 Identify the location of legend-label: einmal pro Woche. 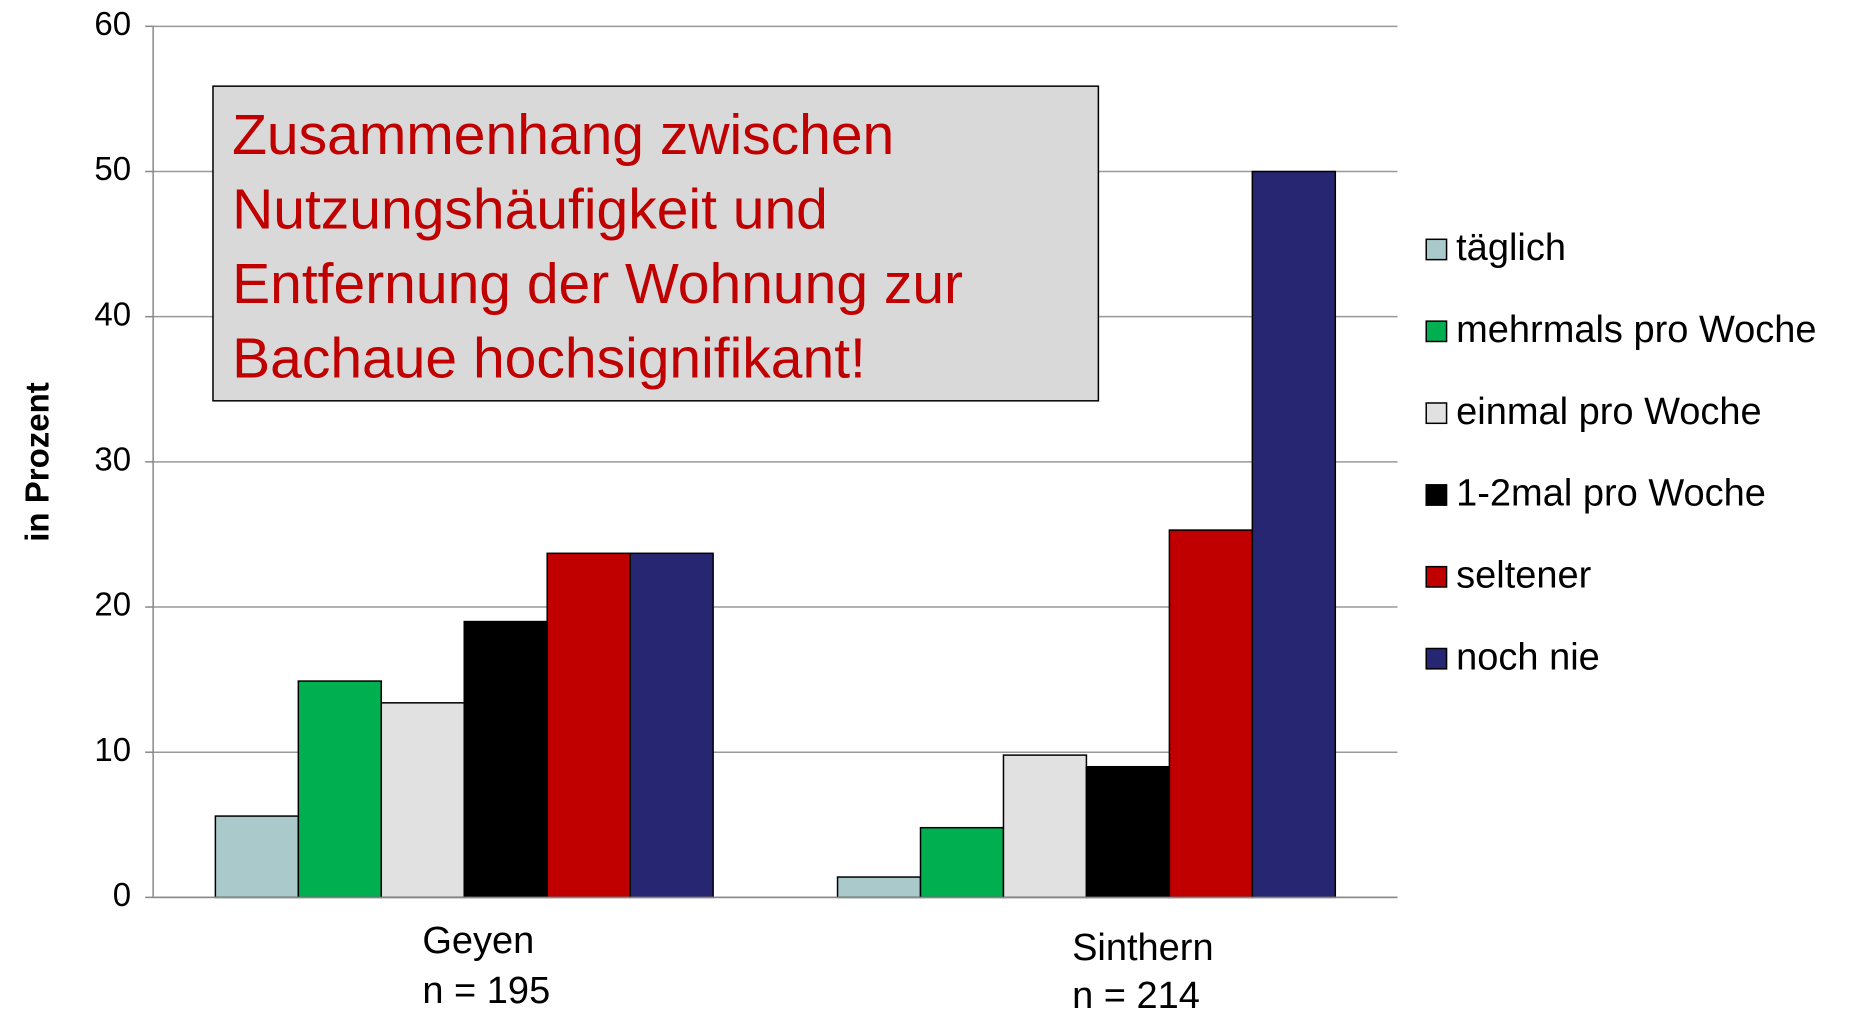
(1609, 412).